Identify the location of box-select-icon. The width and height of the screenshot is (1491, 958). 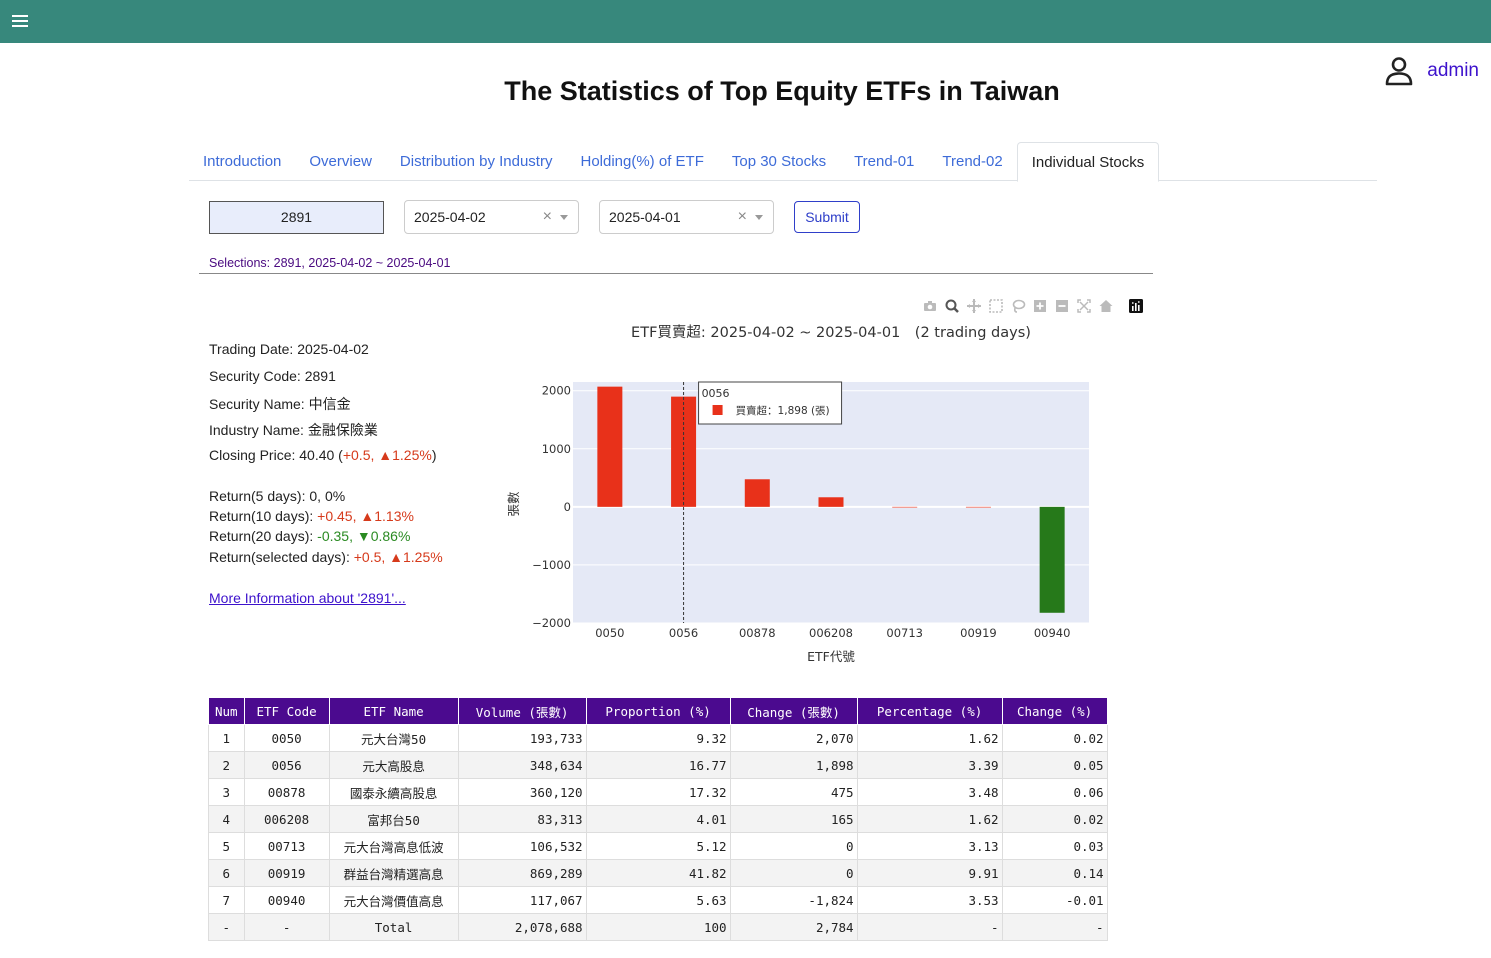
(996, 306).